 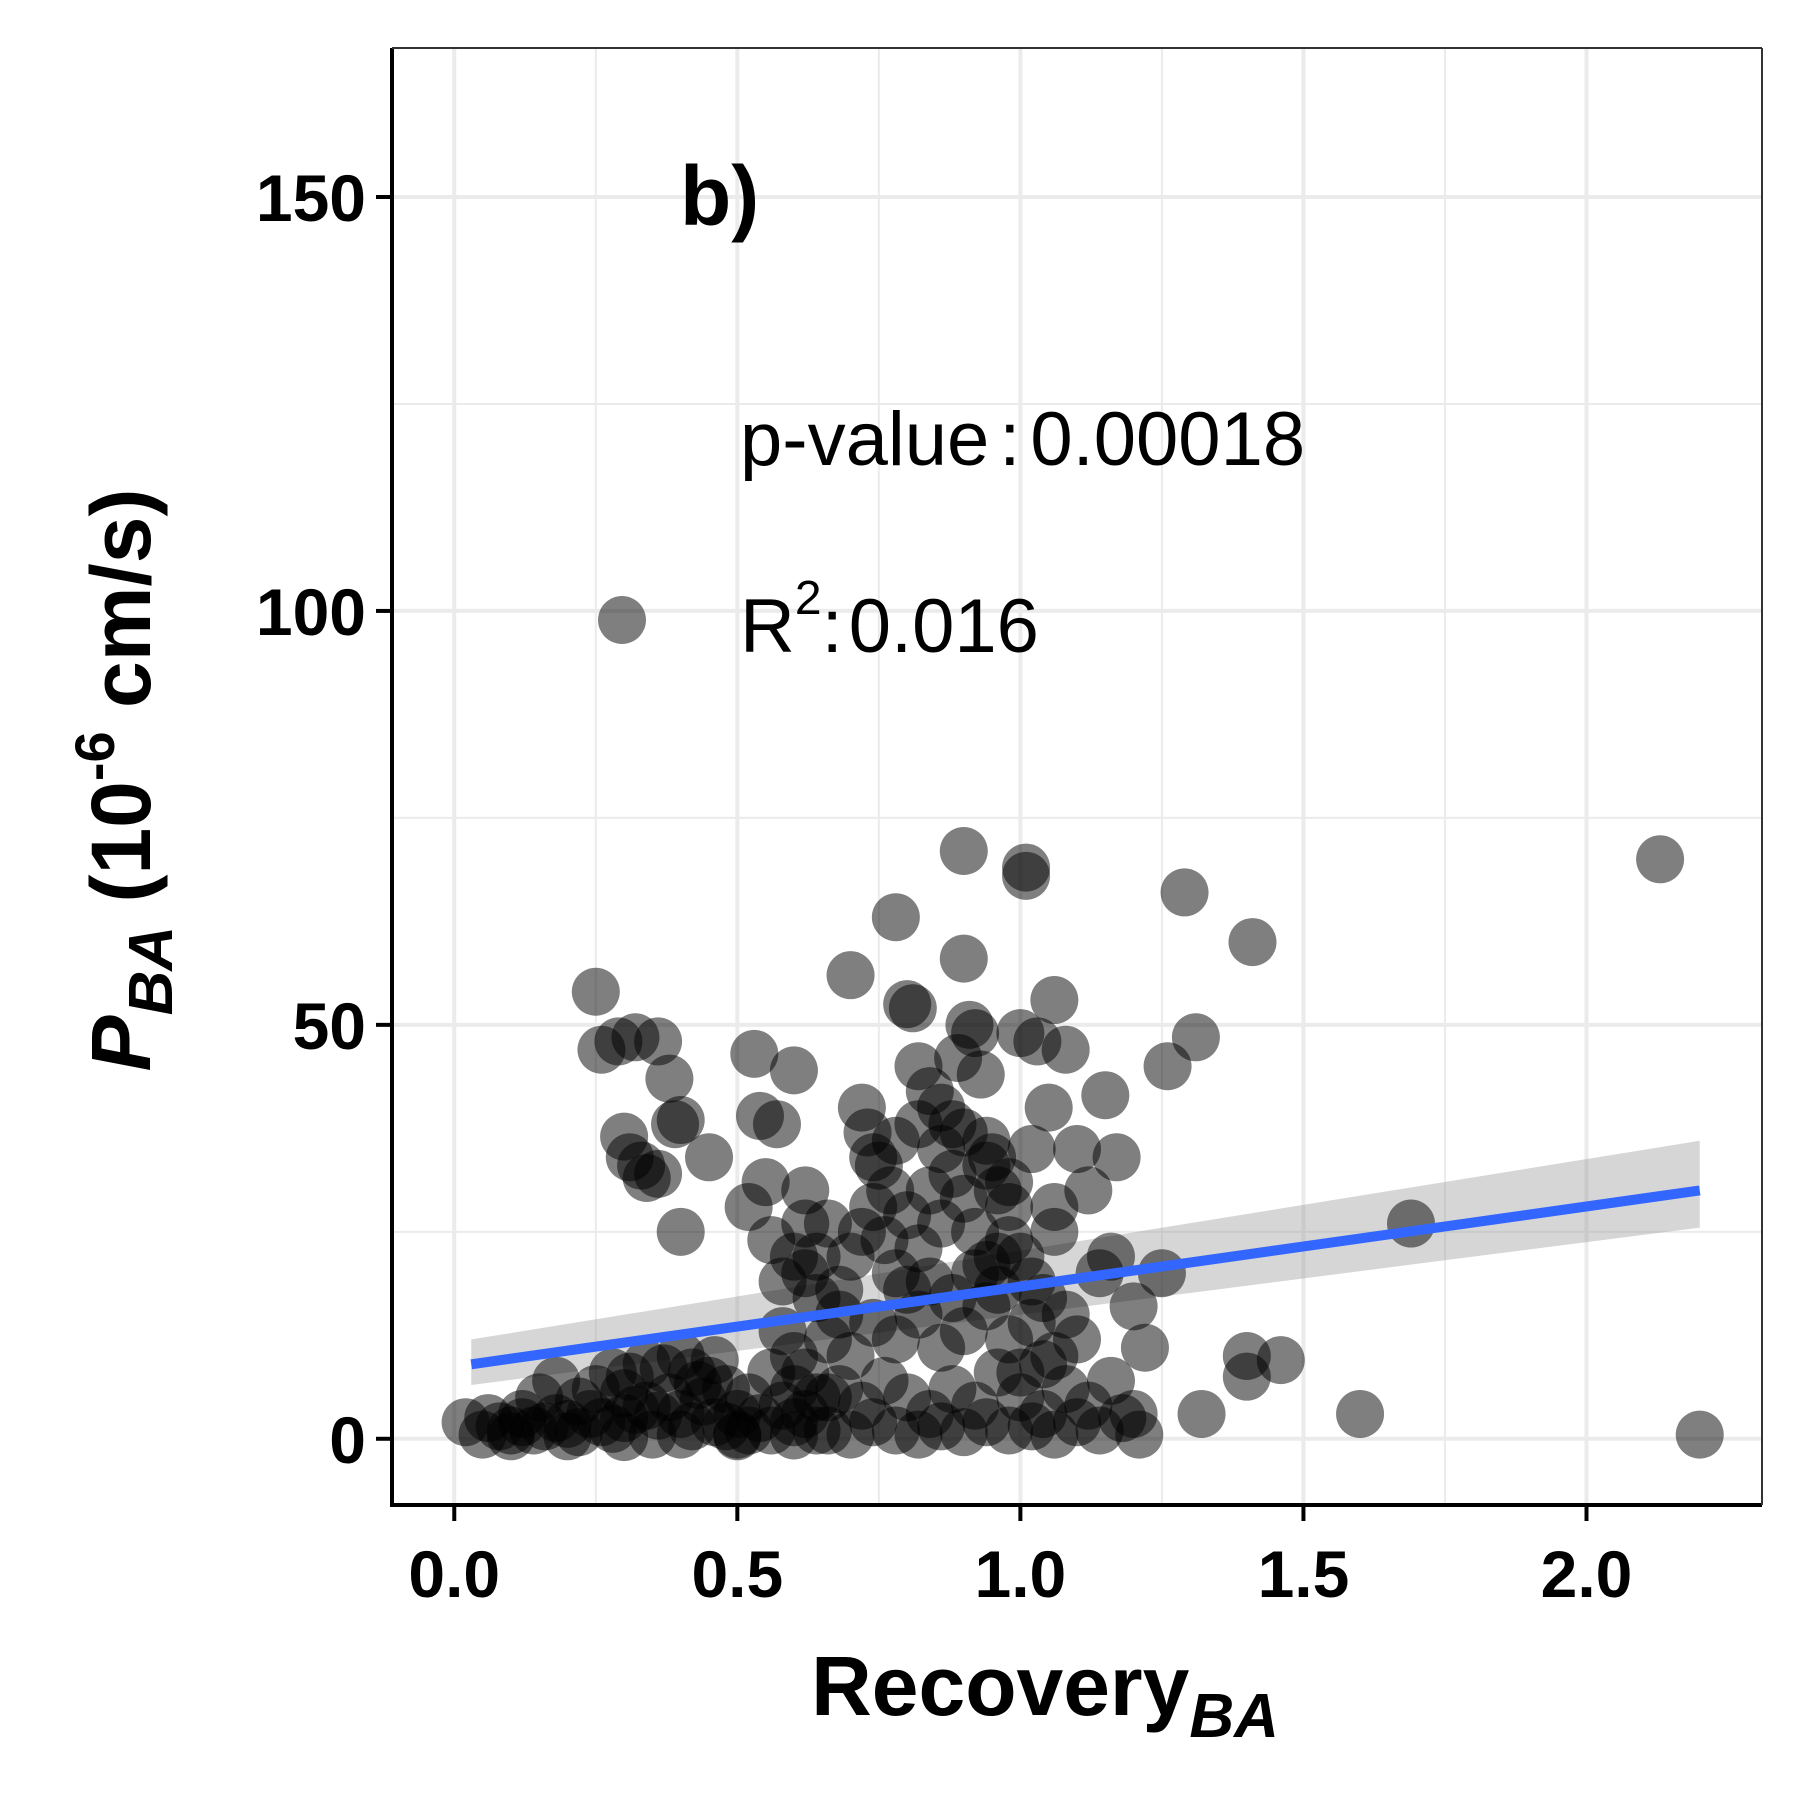 What do you see at coordinates (1000, 1686) in the screenshot?
I see `x-axis-title-main: Recovery` at bounding box center [1000, 1686].